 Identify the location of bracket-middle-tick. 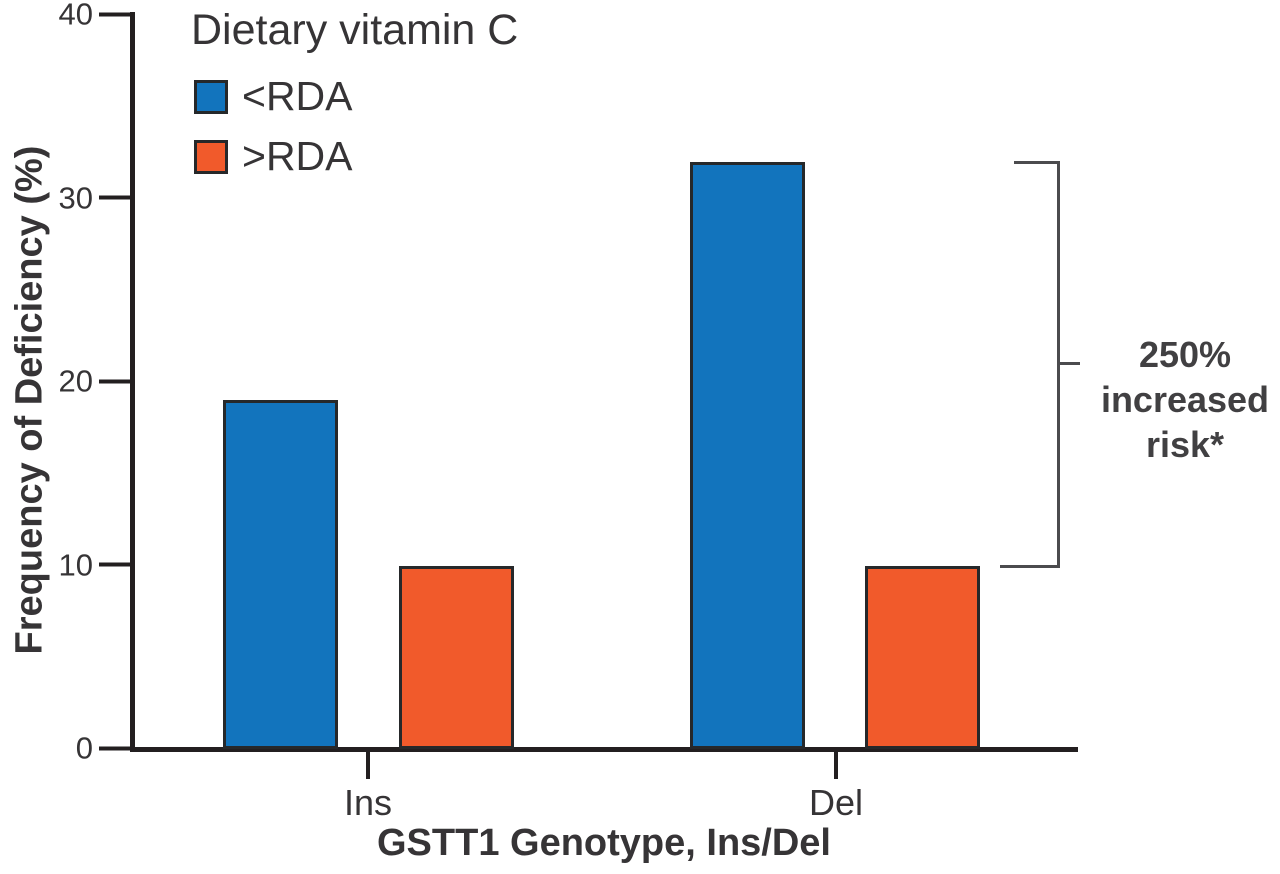
(1068, 363).